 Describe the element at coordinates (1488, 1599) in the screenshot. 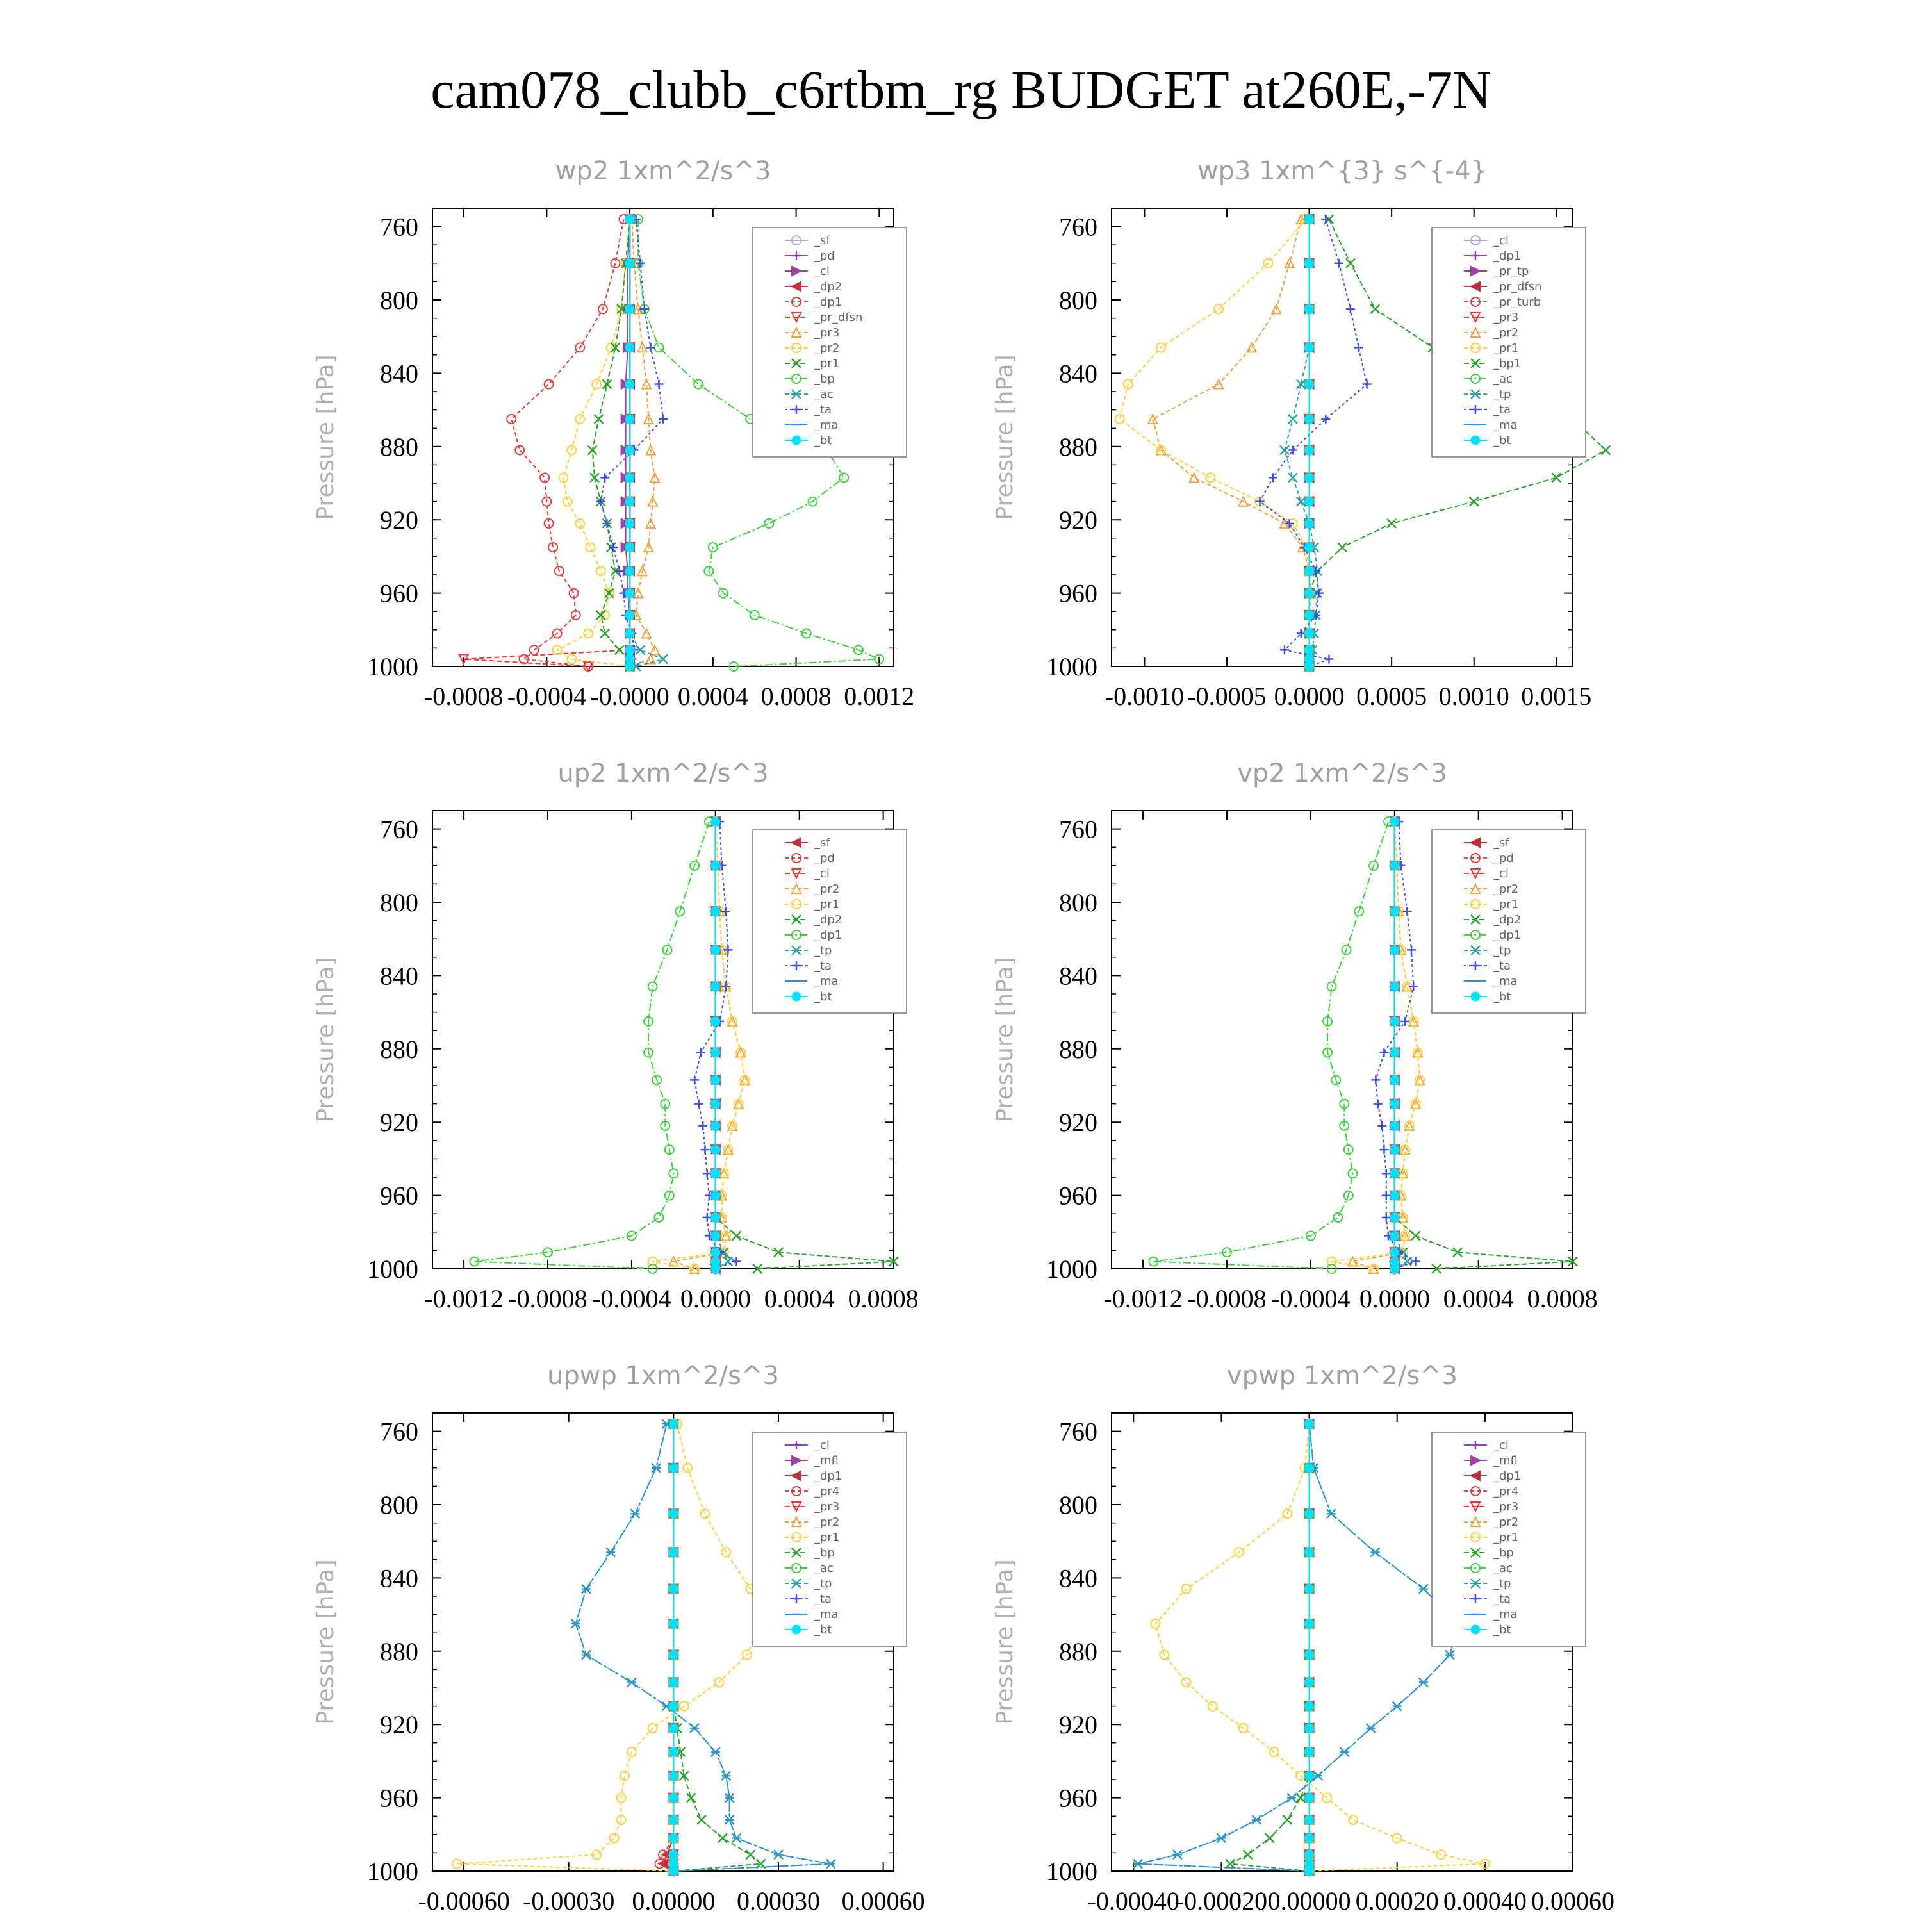

I see `legend-item: _ta` at that location.